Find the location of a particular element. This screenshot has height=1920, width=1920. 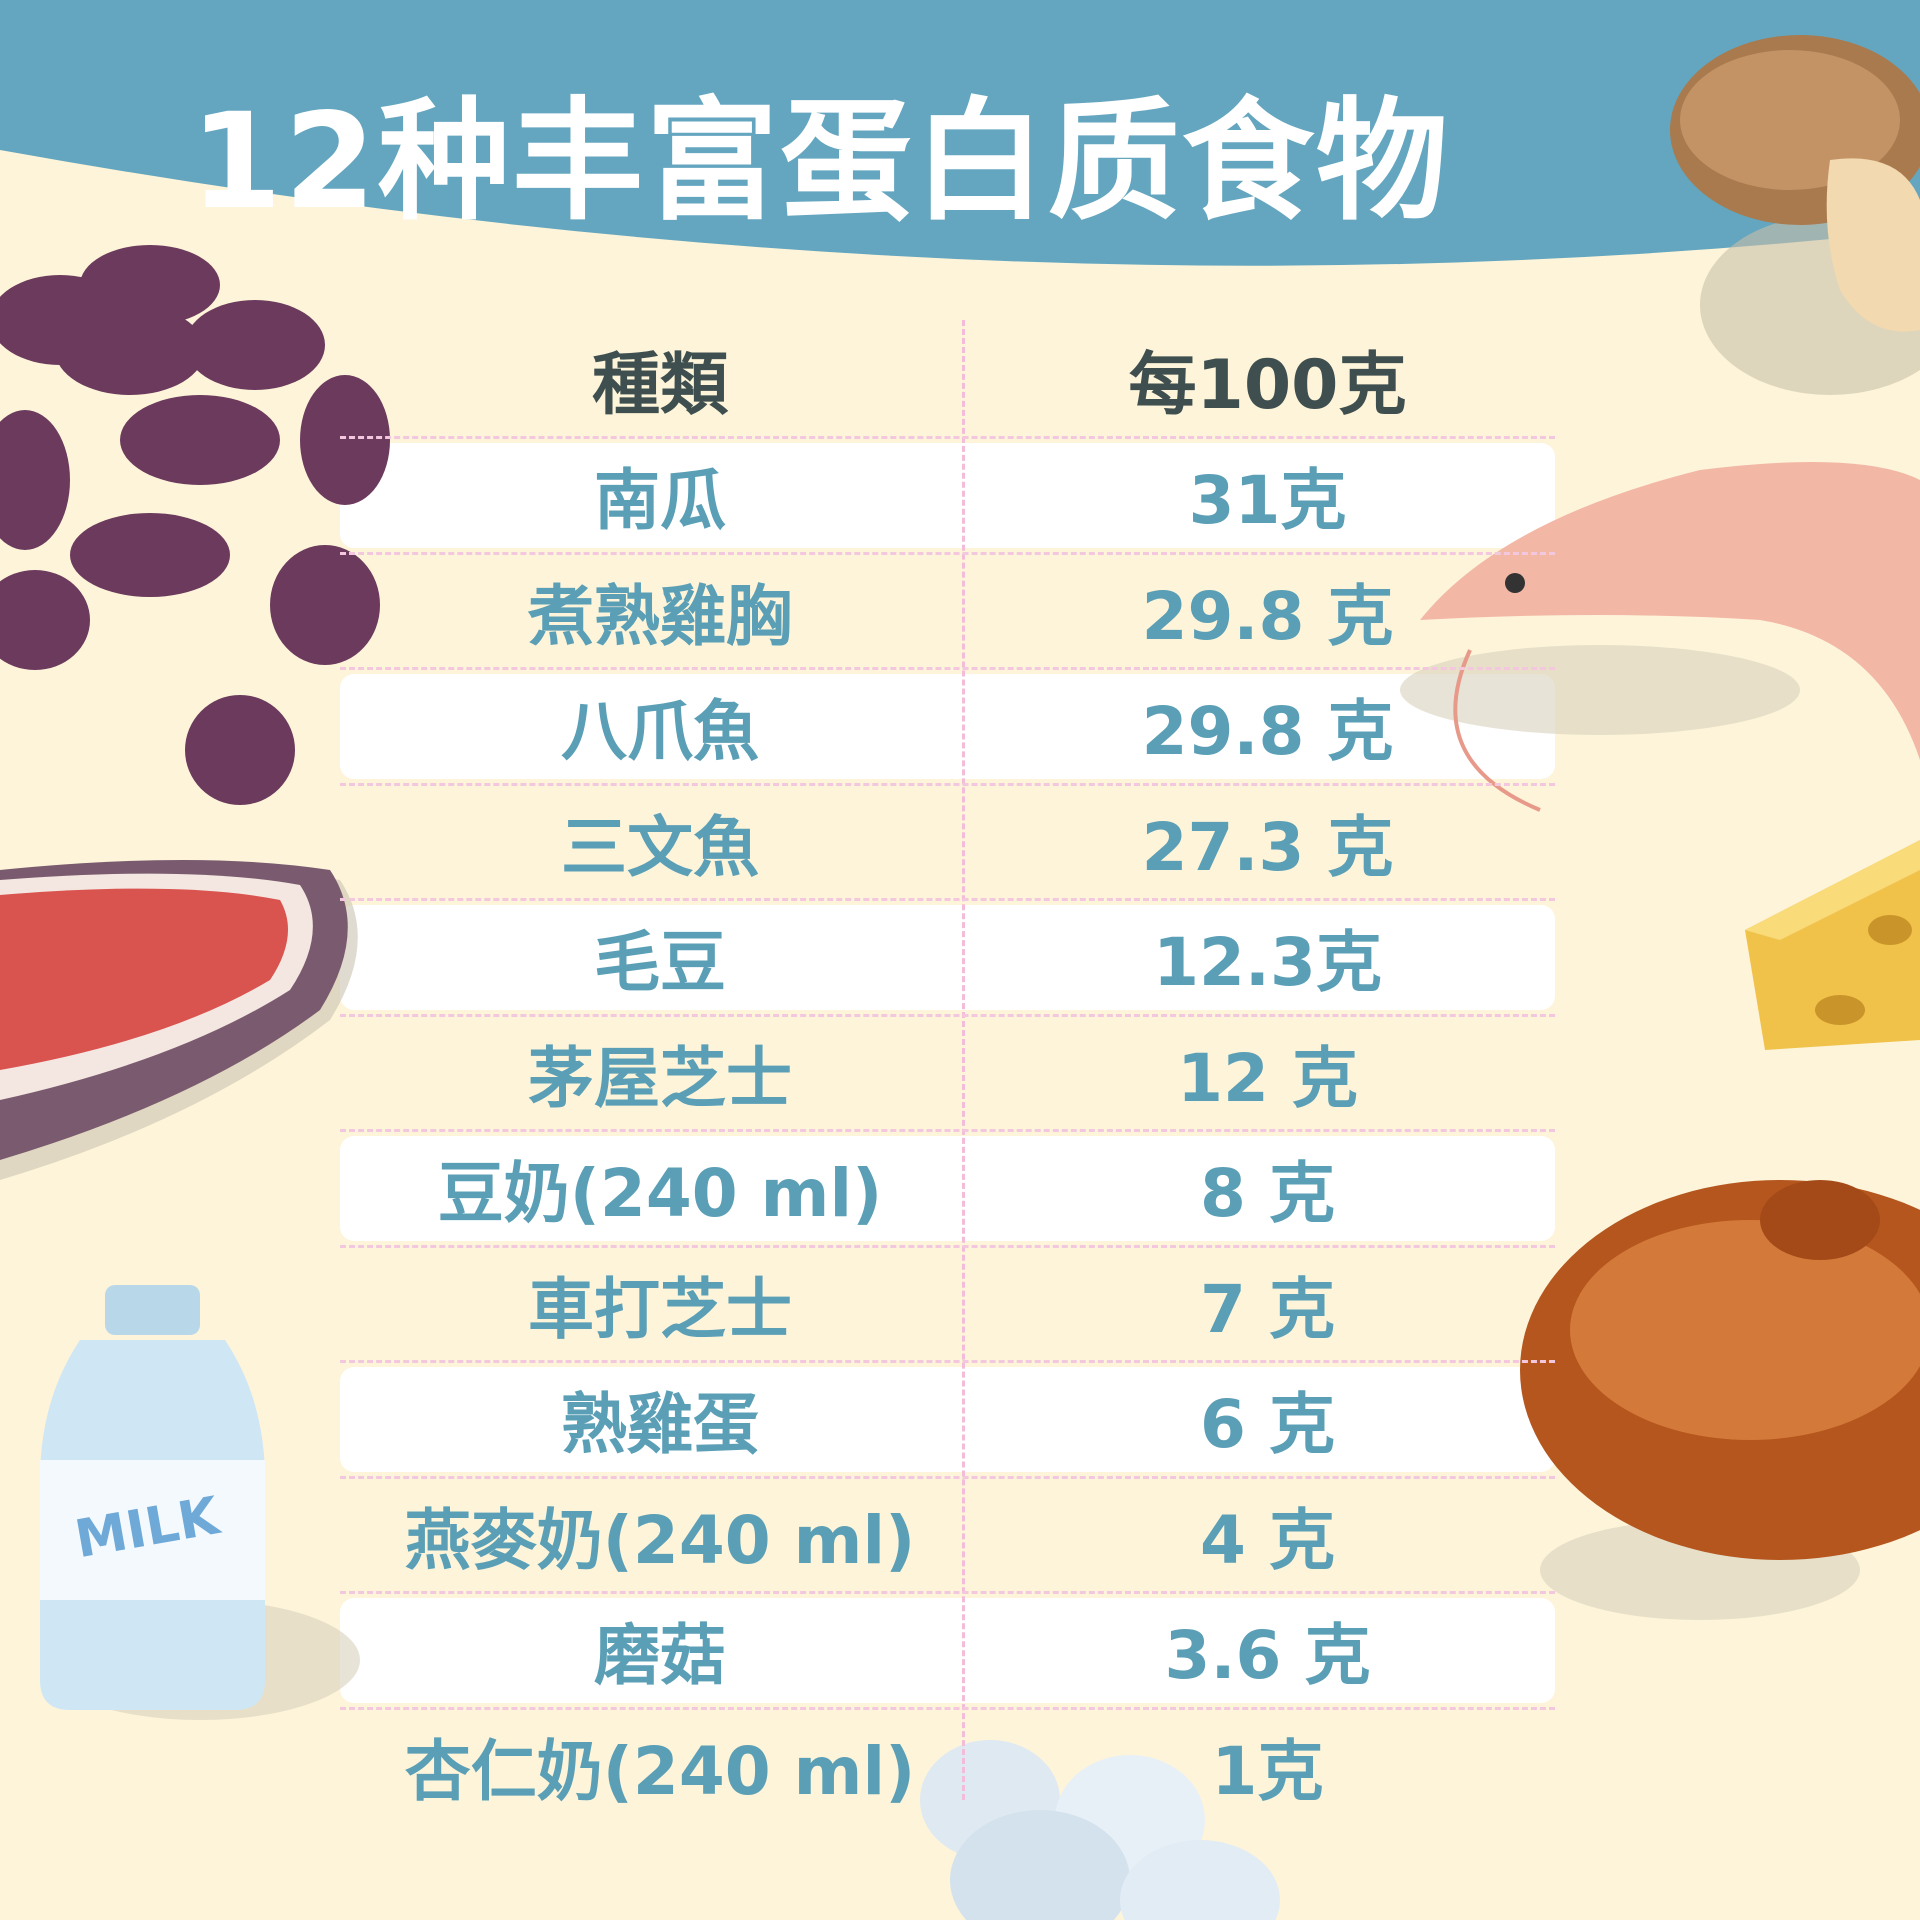

food-name: 煮熟雞胸 is located at coordinates (660, 616).